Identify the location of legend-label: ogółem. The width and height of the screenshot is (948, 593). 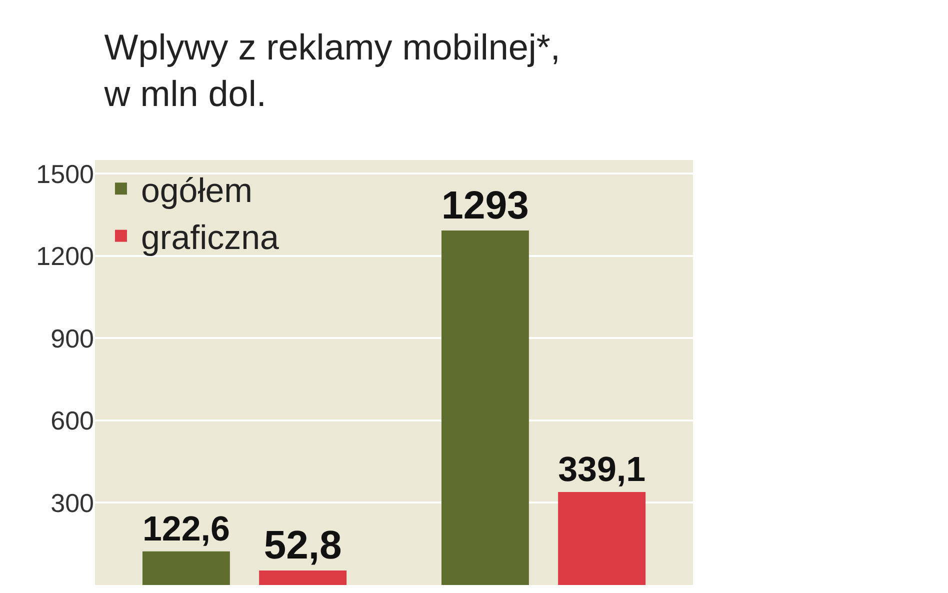
(196, 191).